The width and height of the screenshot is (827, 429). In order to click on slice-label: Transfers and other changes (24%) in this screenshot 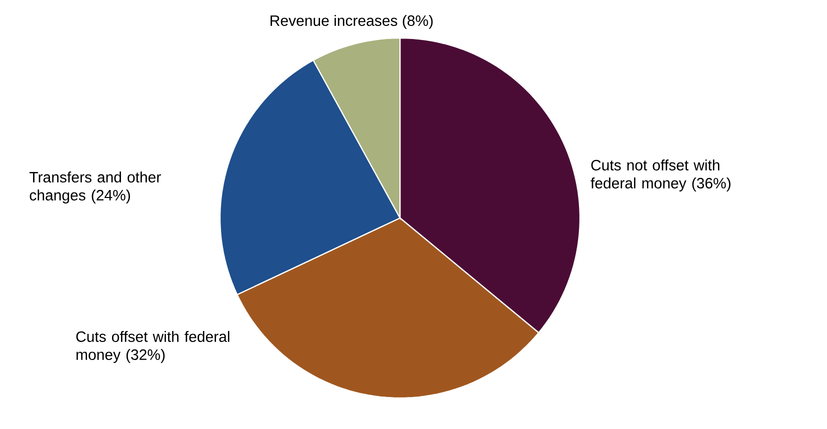, I will do `click(95, 188)`.